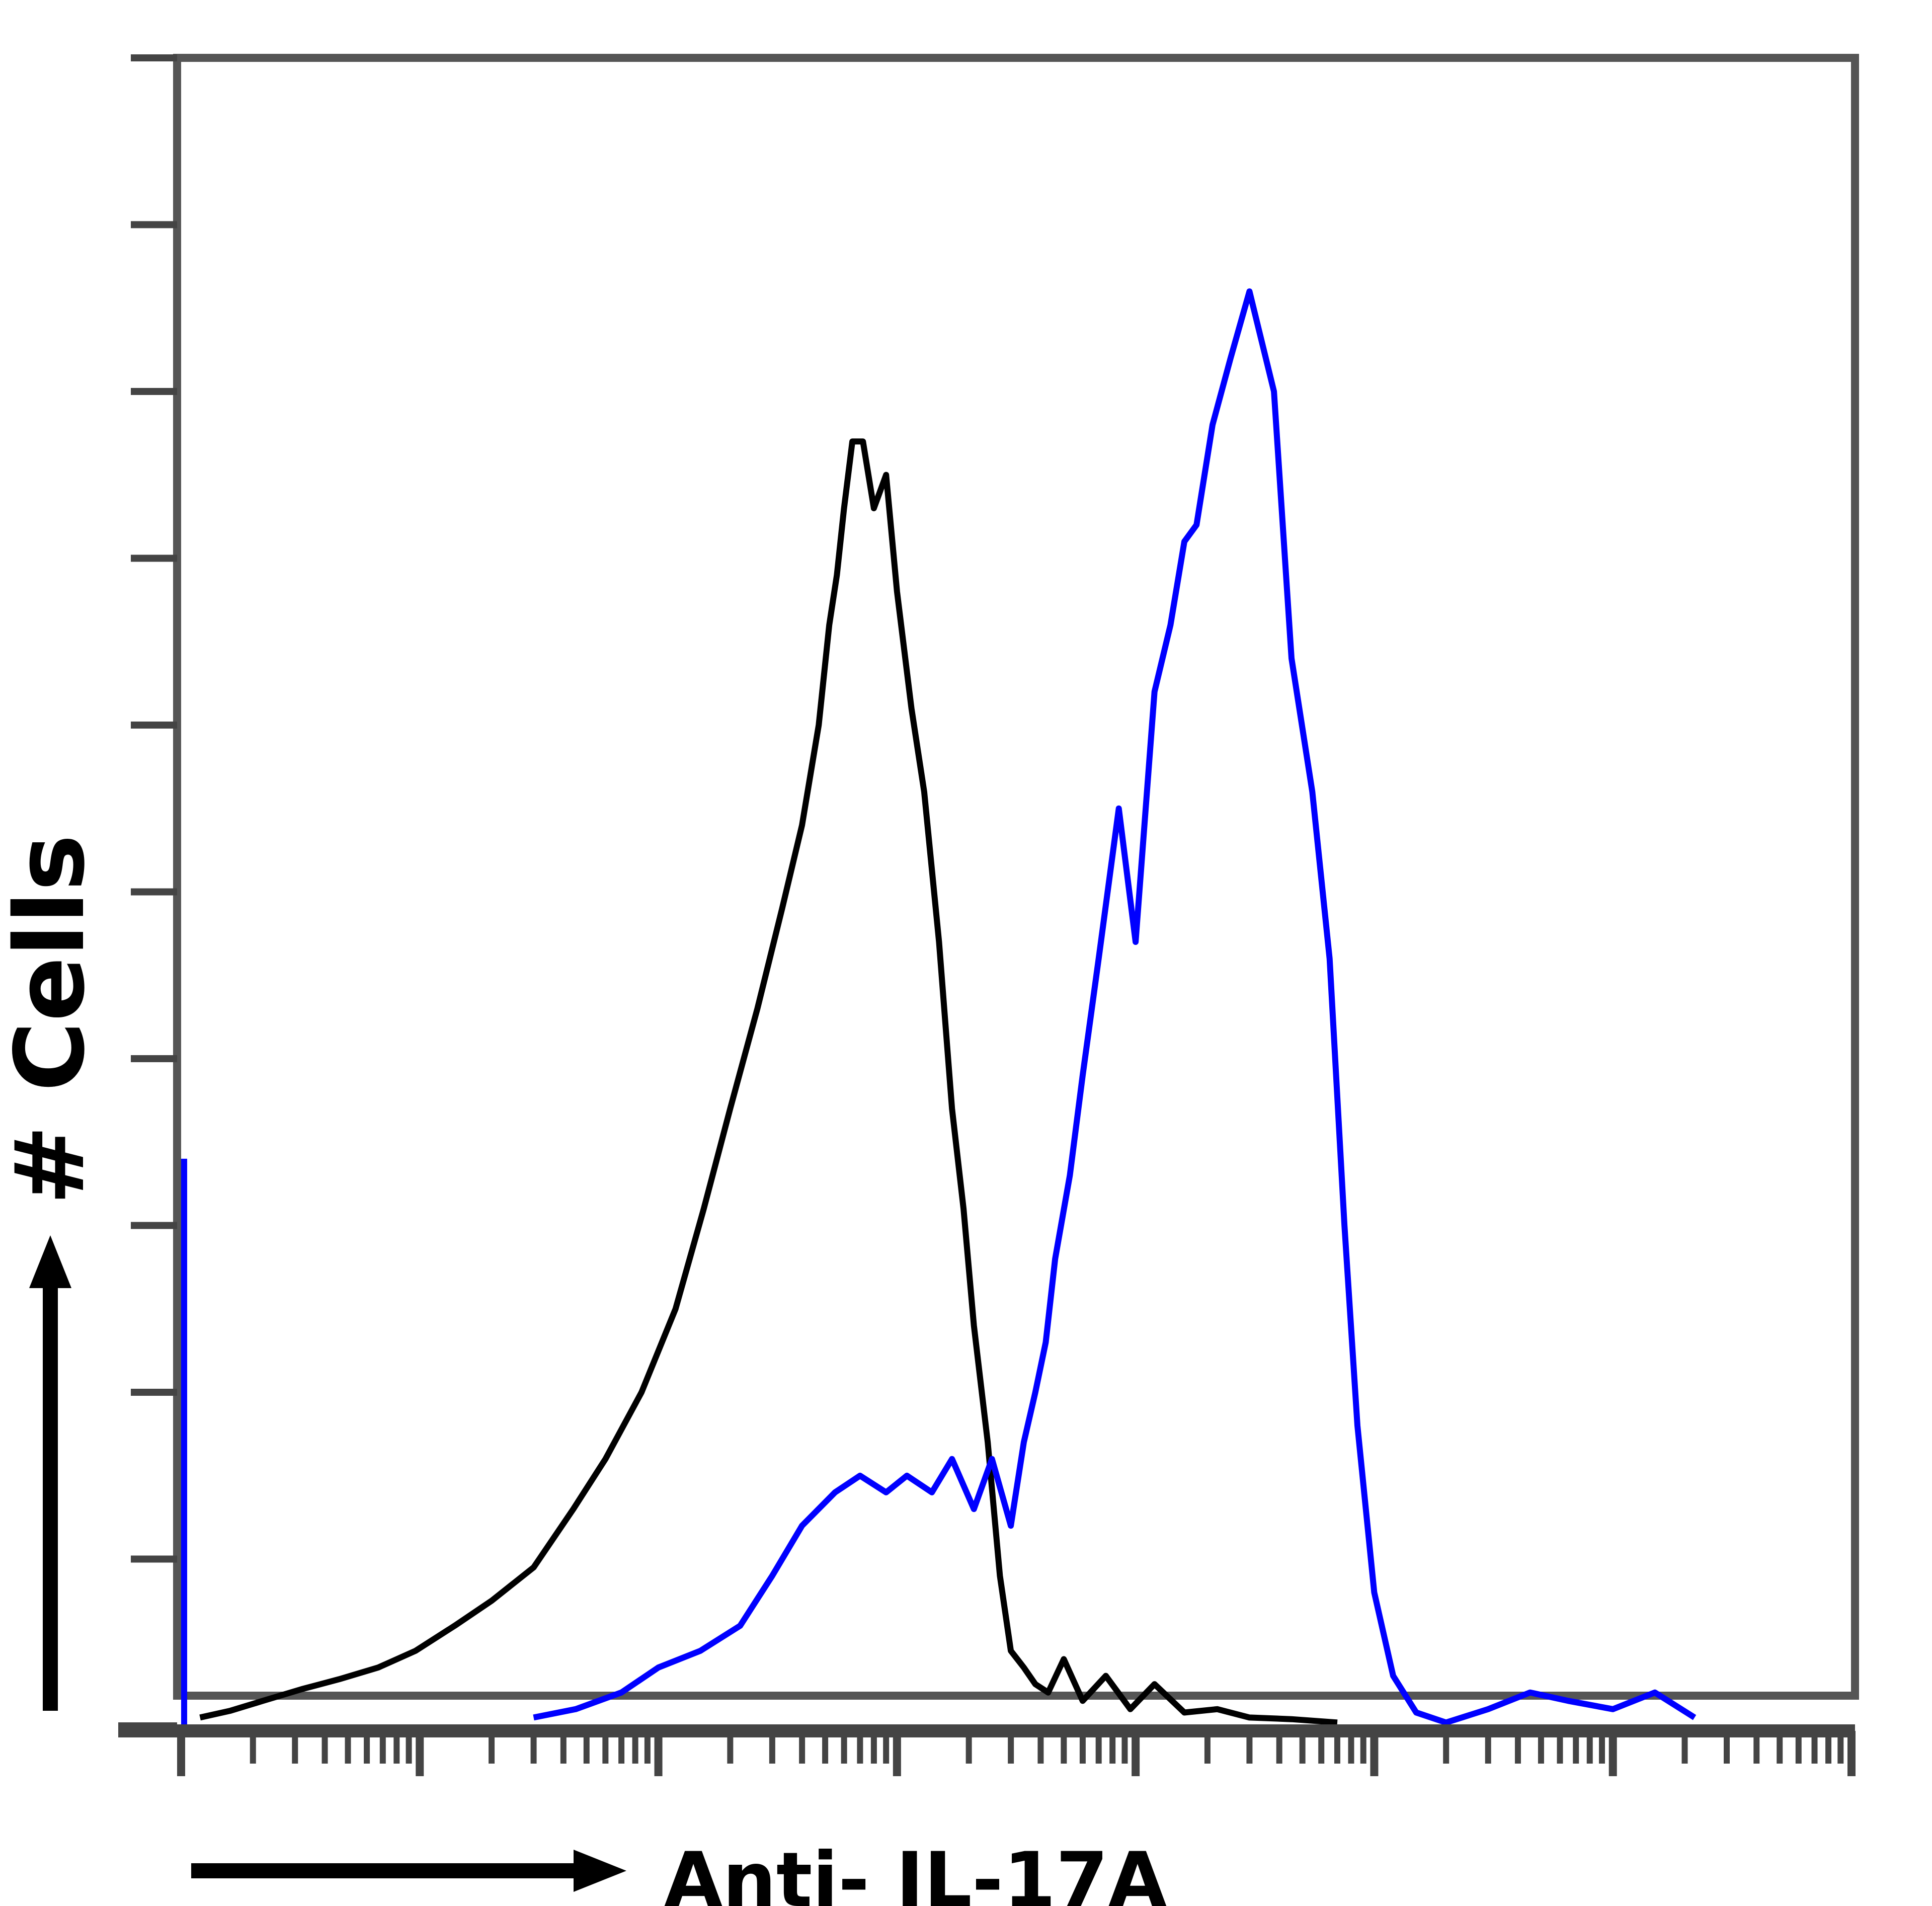  I want to click on x-axis-arrow, so click(409, 1871).